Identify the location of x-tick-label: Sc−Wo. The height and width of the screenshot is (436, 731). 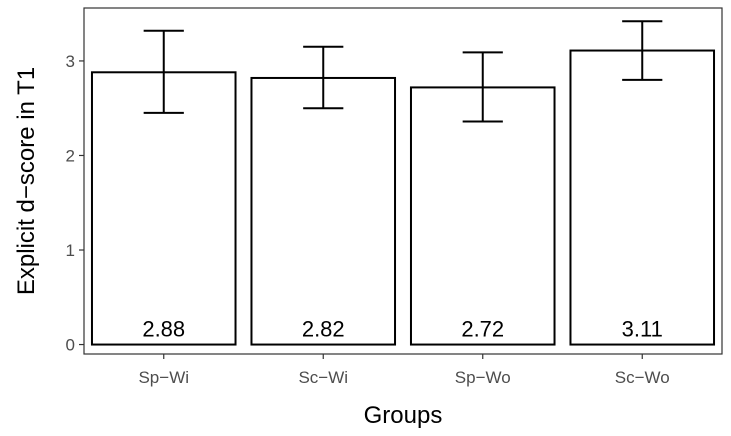
(642, 377).